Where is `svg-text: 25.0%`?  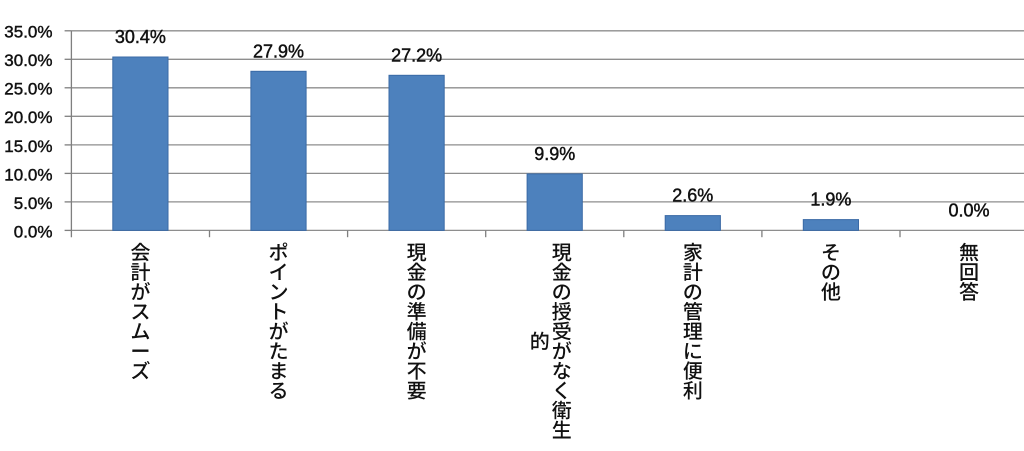
svg-text: 25.0% is located at coordinates (28, 89).